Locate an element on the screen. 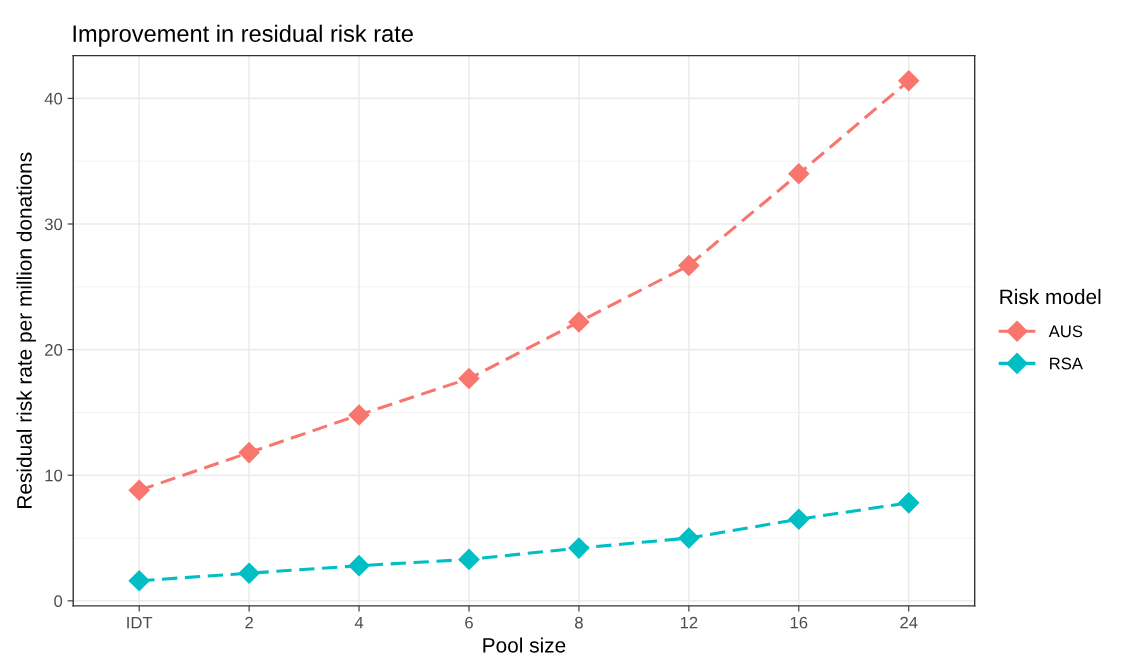 The width and height of the screenshot is (1144, 655). x-tick-label: 6 is located at coordinates (469, 622).